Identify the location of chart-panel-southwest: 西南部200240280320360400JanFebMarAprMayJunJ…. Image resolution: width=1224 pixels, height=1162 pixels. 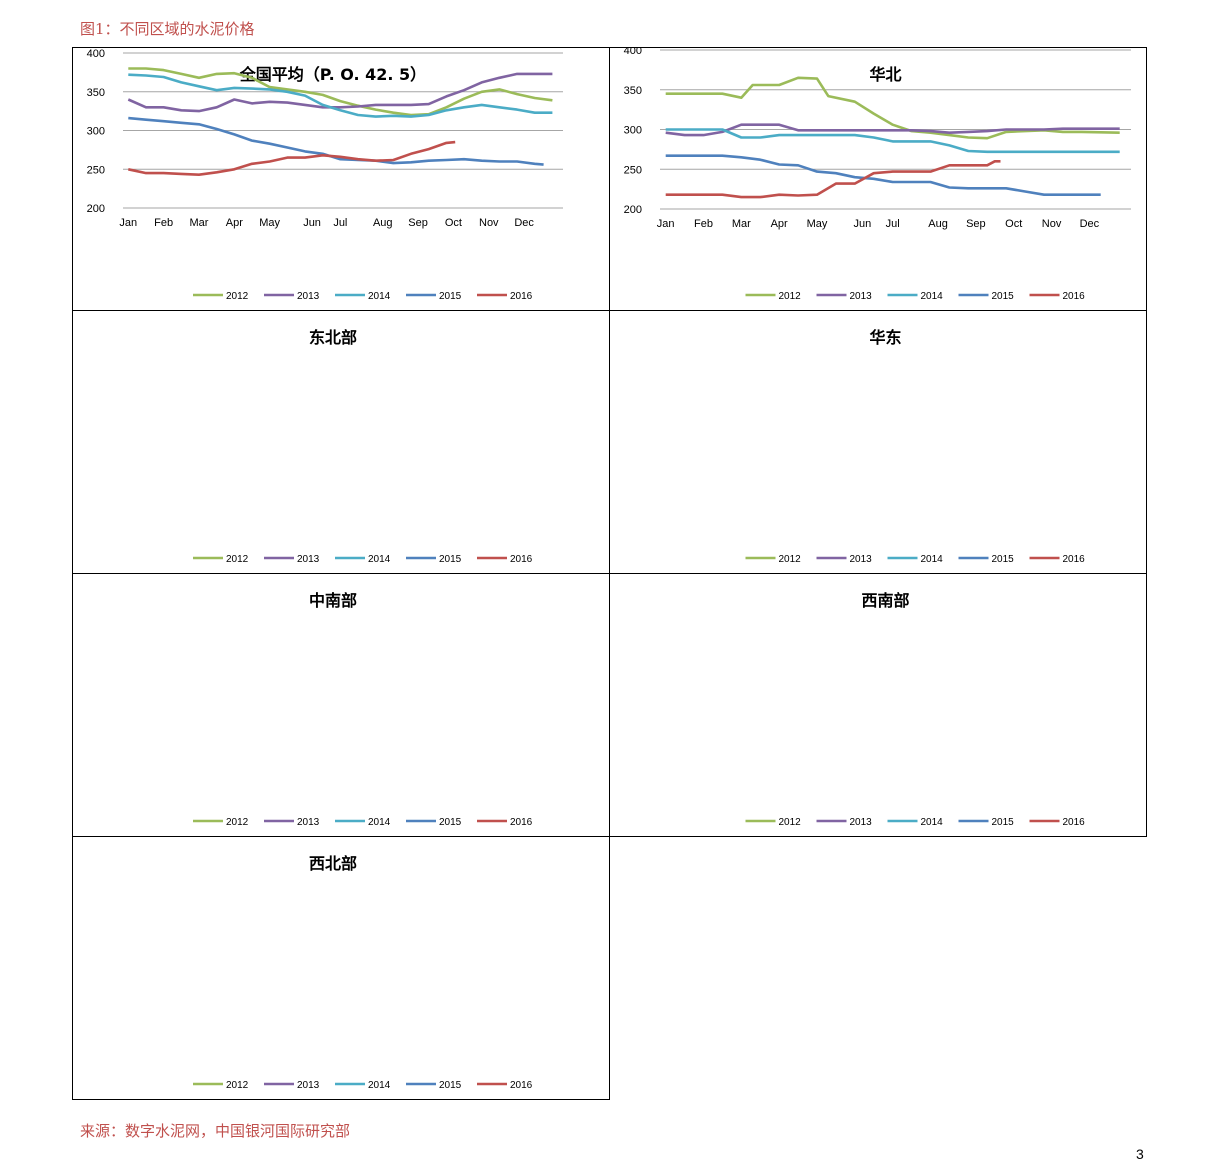
(878, 705).